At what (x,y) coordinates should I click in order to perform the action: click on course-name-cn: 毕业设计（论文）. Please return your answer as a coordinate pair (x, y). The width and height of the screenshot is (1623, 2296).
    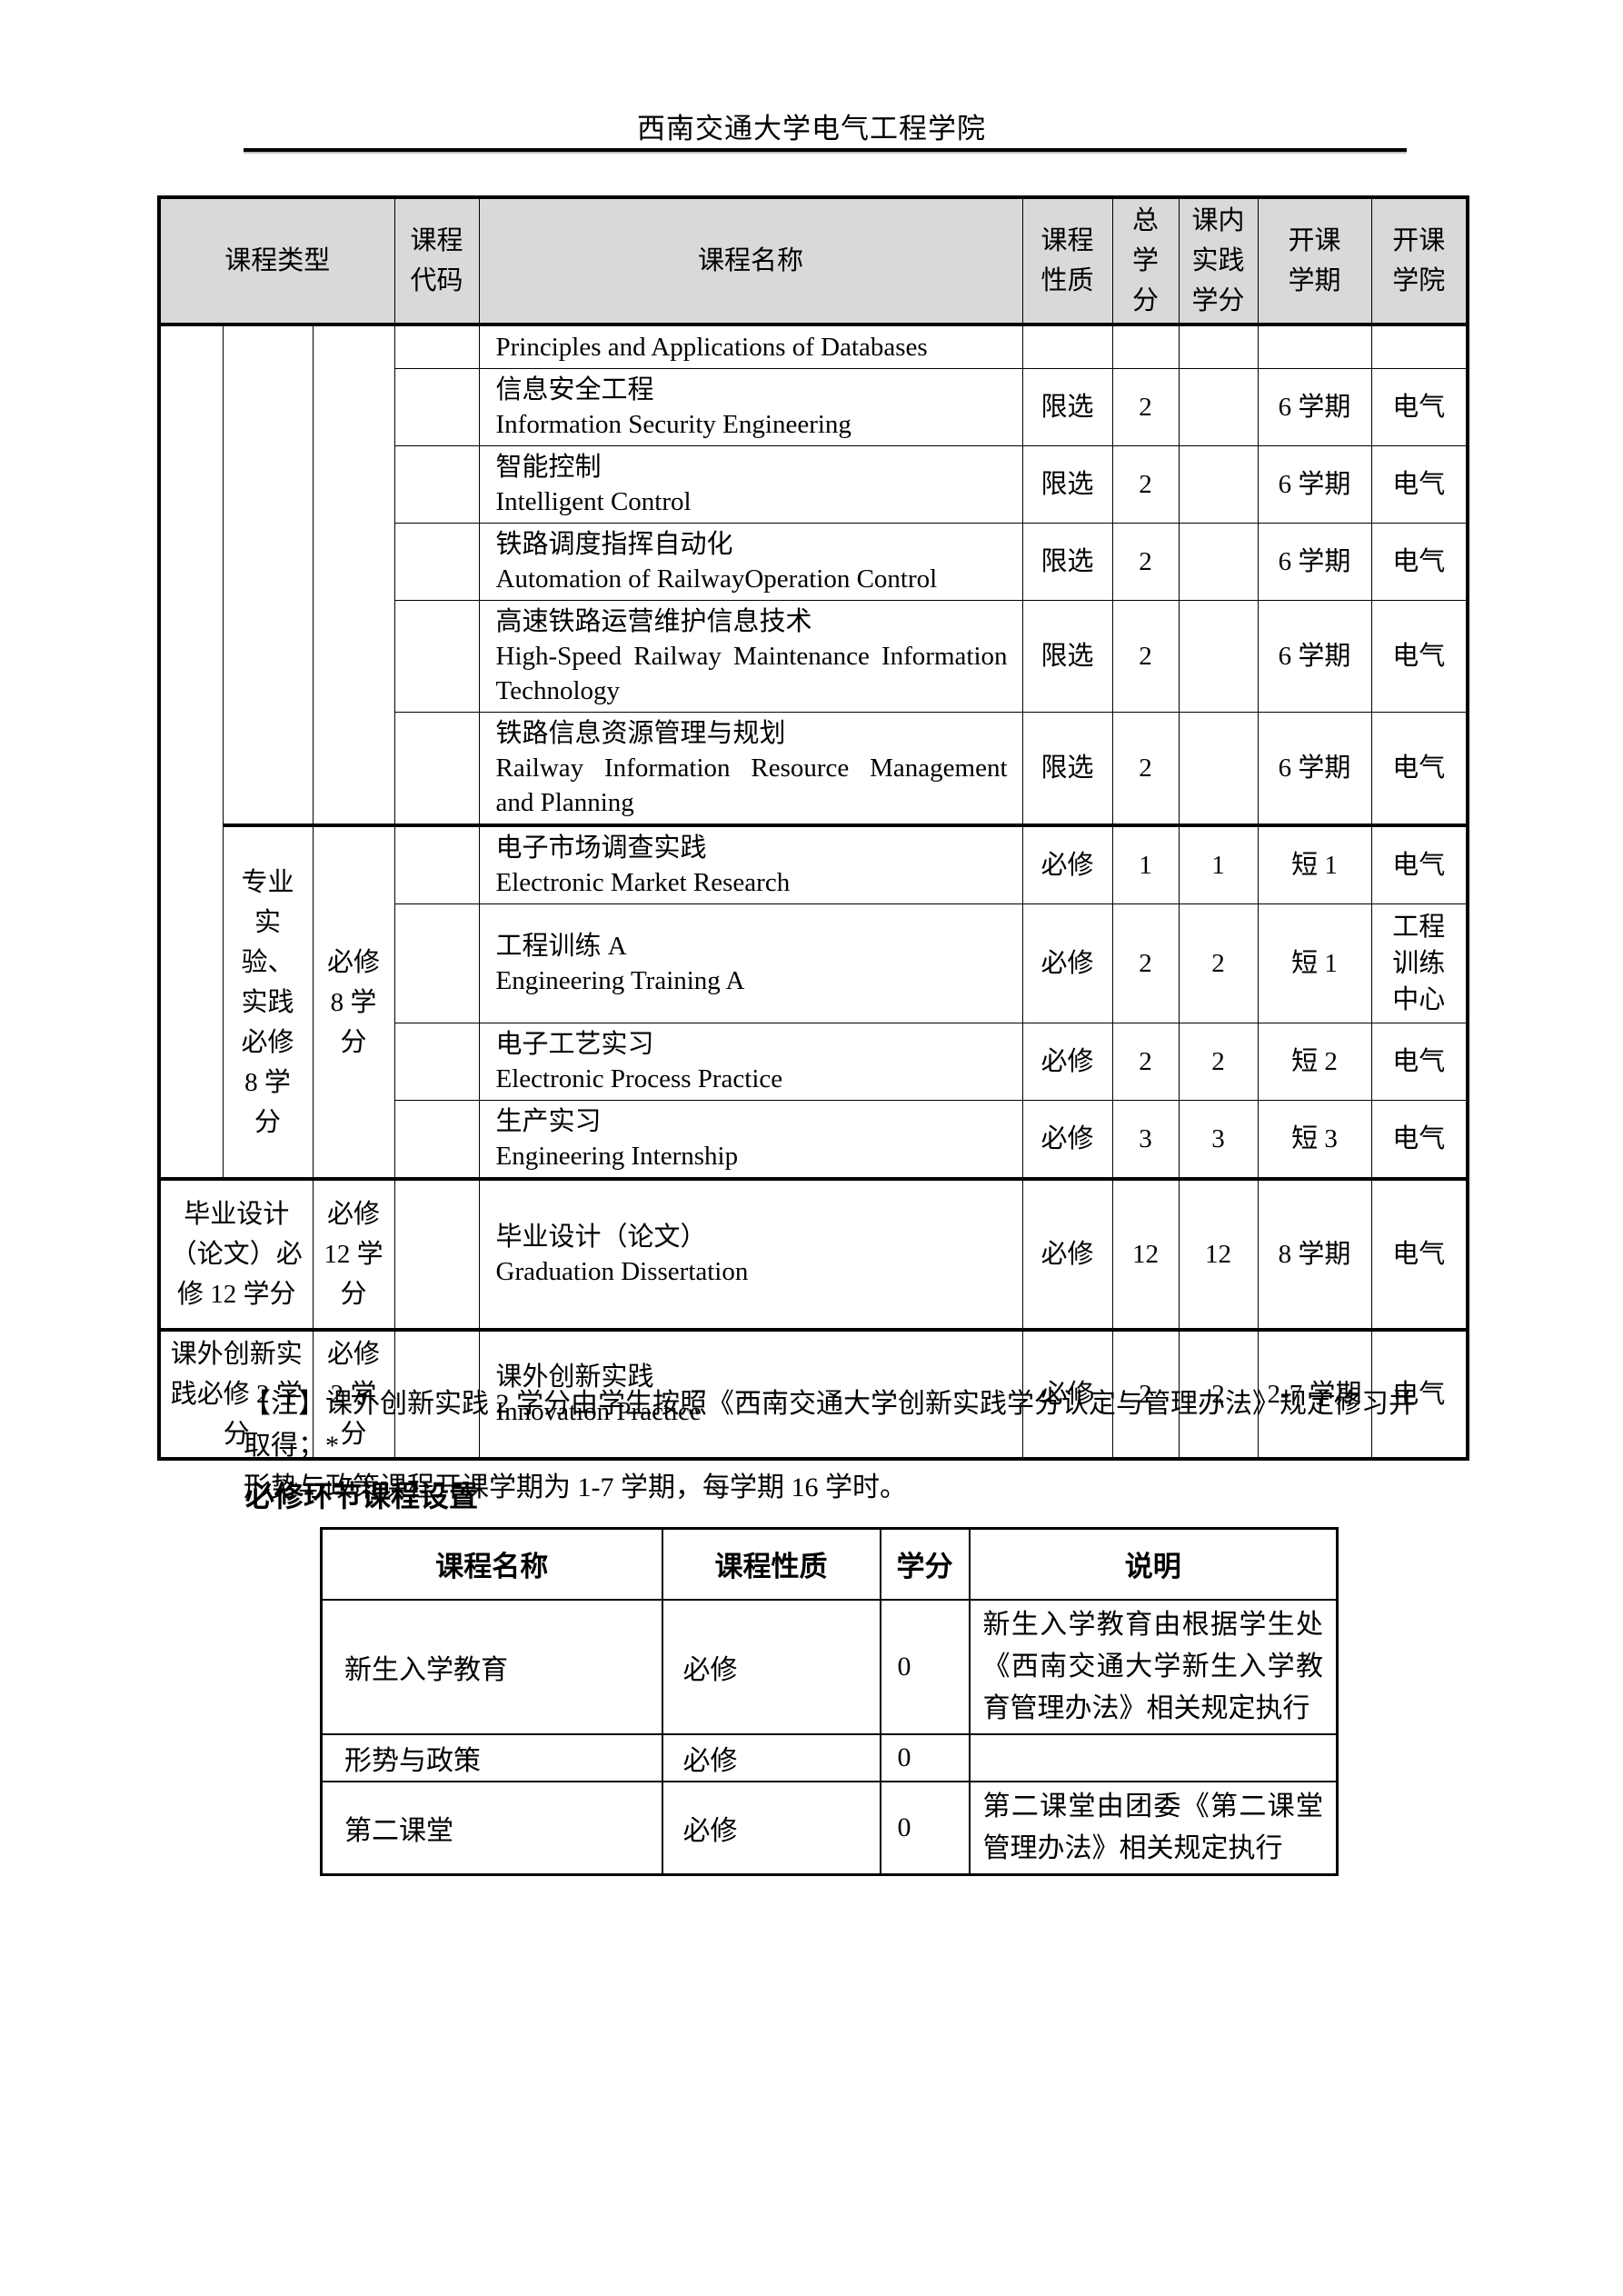
    Looking at the image, I should click on (601, 1237).